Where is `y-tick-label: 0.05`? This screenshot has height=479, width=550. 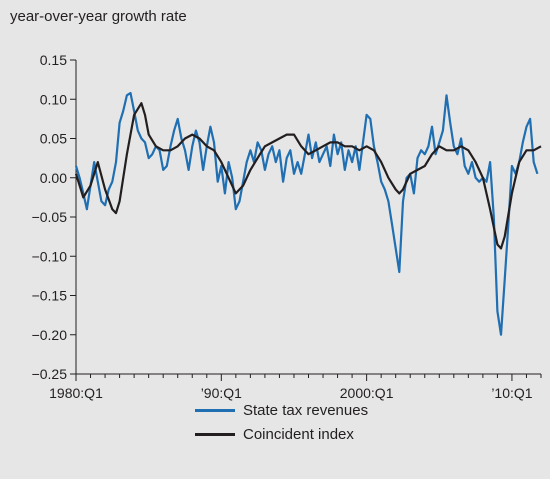 y-tick-label: 0.05 is located at coordinates (53, 139).